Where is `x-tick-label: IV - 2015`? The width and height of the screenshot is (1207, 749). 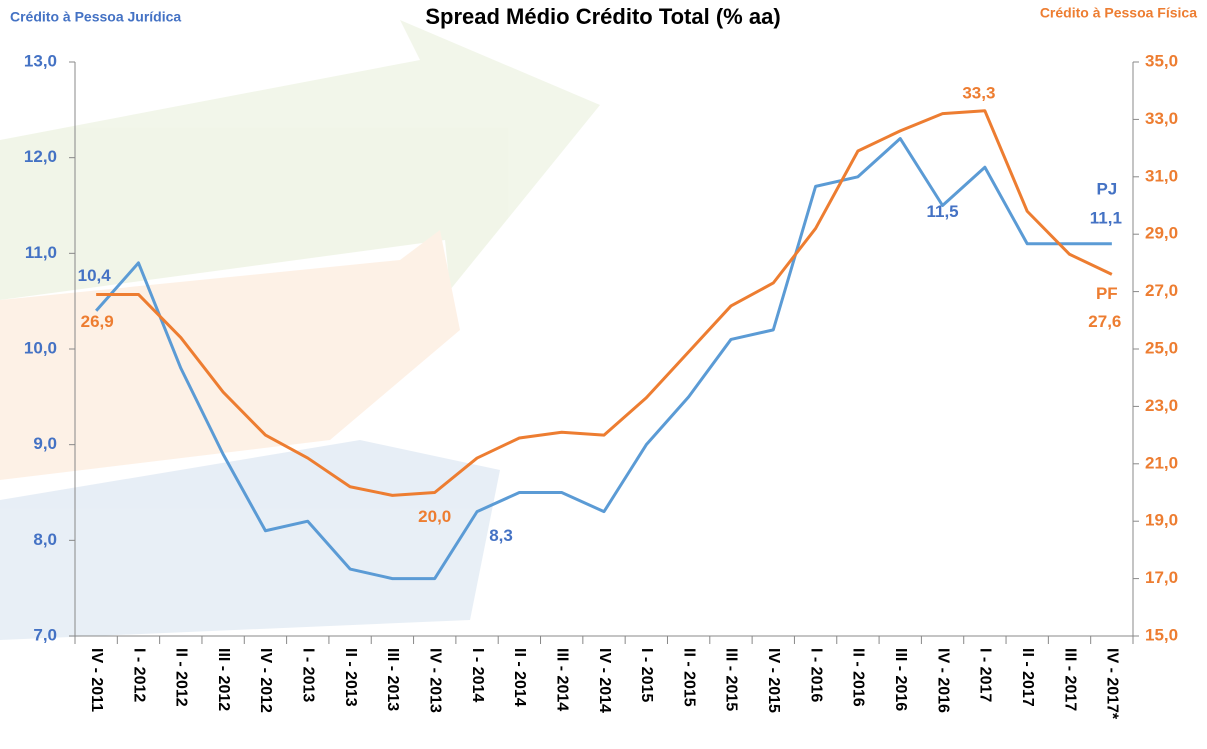
x-tick-label: IV - 2015 is located at coordinates (773, 680).